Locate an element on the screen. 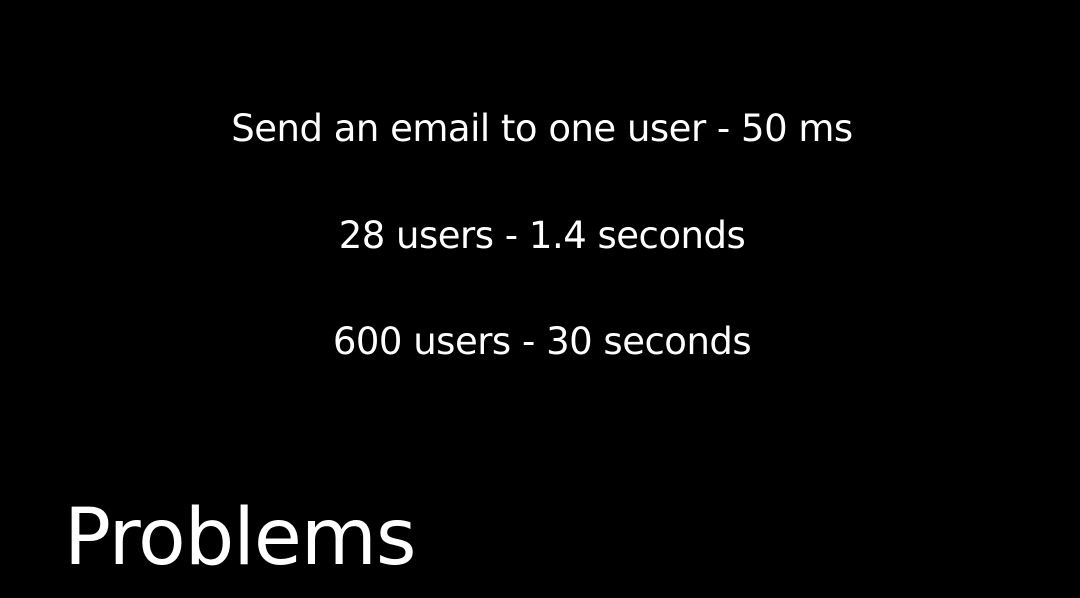 The image size is (1080, 598). stat-line-600-users: 600 users - 30 seconds is located at coordinates (542, 341).